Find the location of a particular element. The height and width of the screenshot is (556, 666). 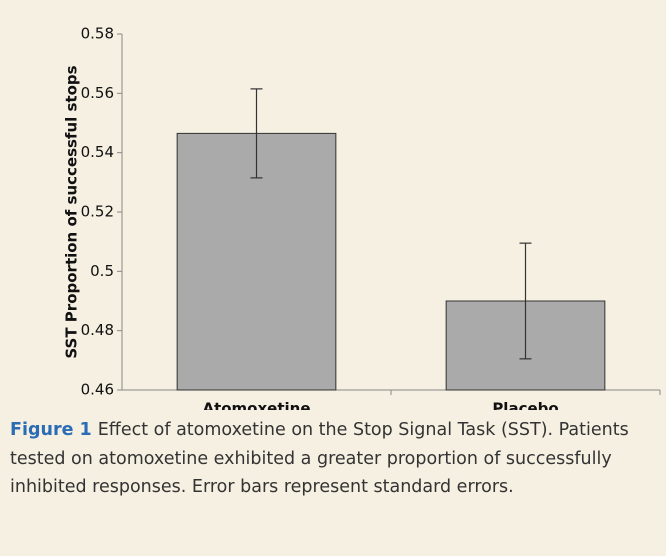

y-axis-label: SST Proportion of successful stops is located at coordinates (72, 211).